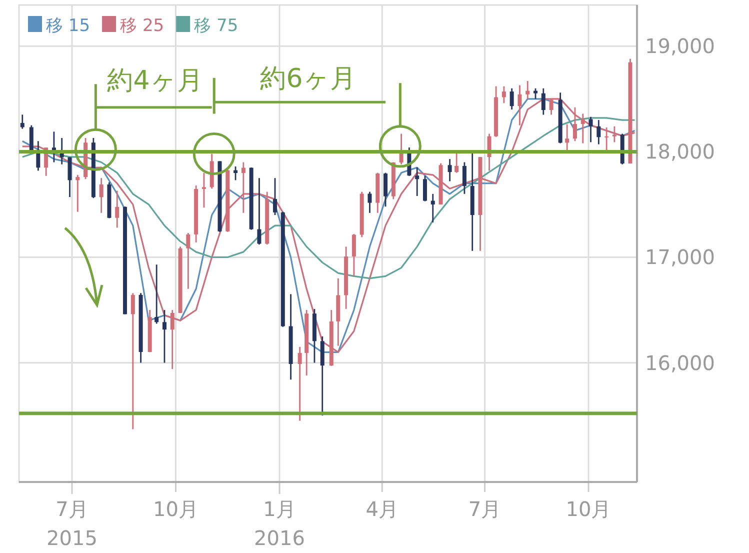 The height and width of the screenshot is (553, 749). What do you see at coordinates (680, 152) in the screenshot?
I see `y-tick-label: 18,000` at bounding box center [680, 152].